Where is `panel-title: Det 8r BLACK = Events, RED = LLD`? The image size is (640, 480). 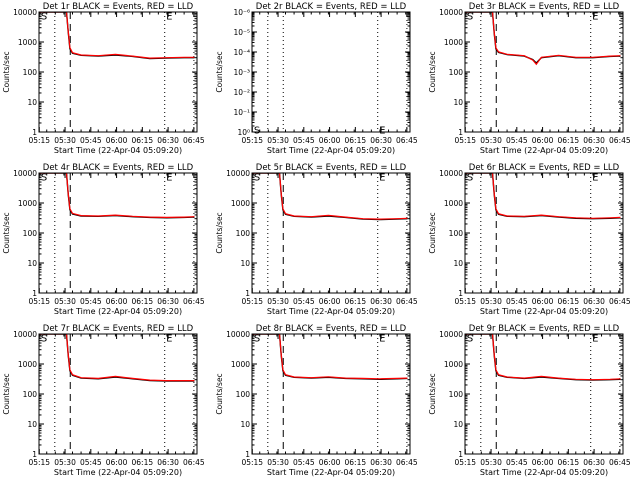 panel-title: Det 8r BLACK = Events, RED = LLD is located at coordinates (331, 329).